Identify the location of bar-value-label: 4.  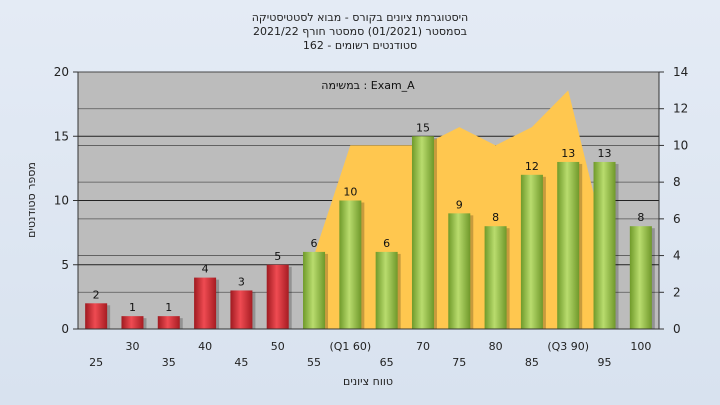
(205, 269).